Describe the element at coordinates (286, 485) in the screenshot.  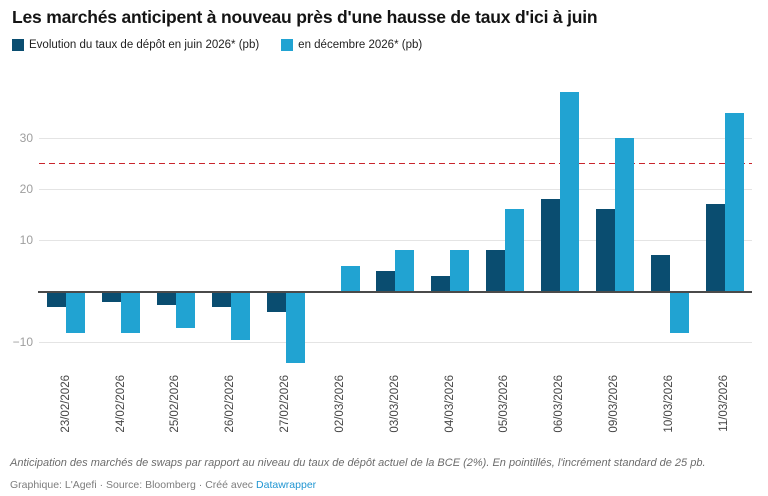
I see `datawrapper-link: Datawrapper` at that location.